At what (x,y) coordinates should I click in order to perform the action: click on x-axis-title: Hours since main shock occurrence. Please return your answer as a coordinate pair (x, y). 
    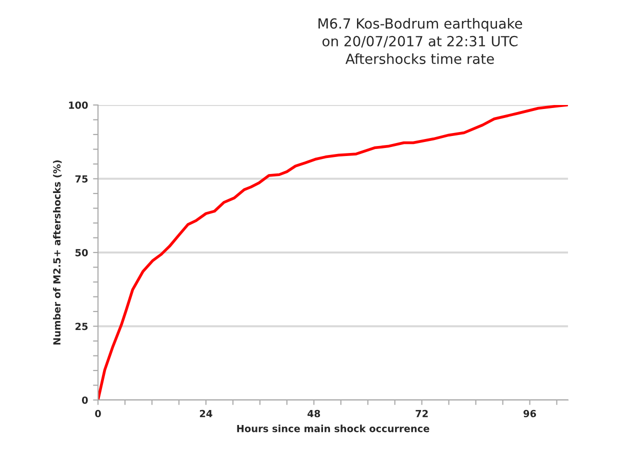
    Looking at the image, I should click on (333, 428).